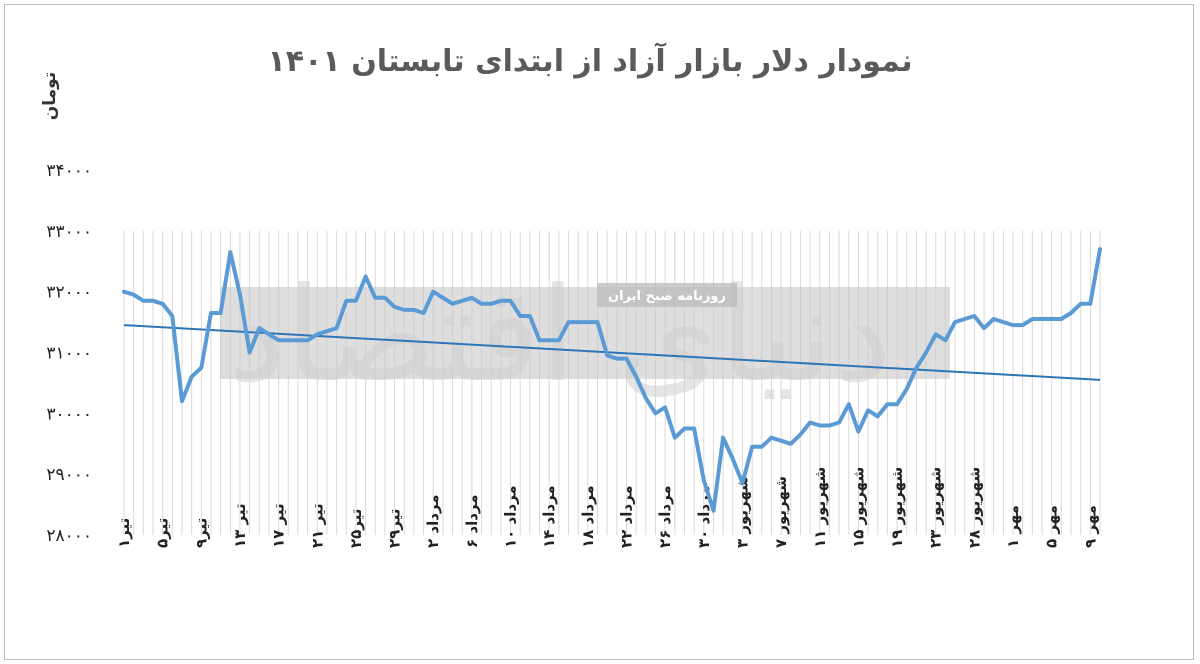 This screenshot has height=664, width=1200. I want to click on x-tick-label: شهریور ۳, so click(742, 512).